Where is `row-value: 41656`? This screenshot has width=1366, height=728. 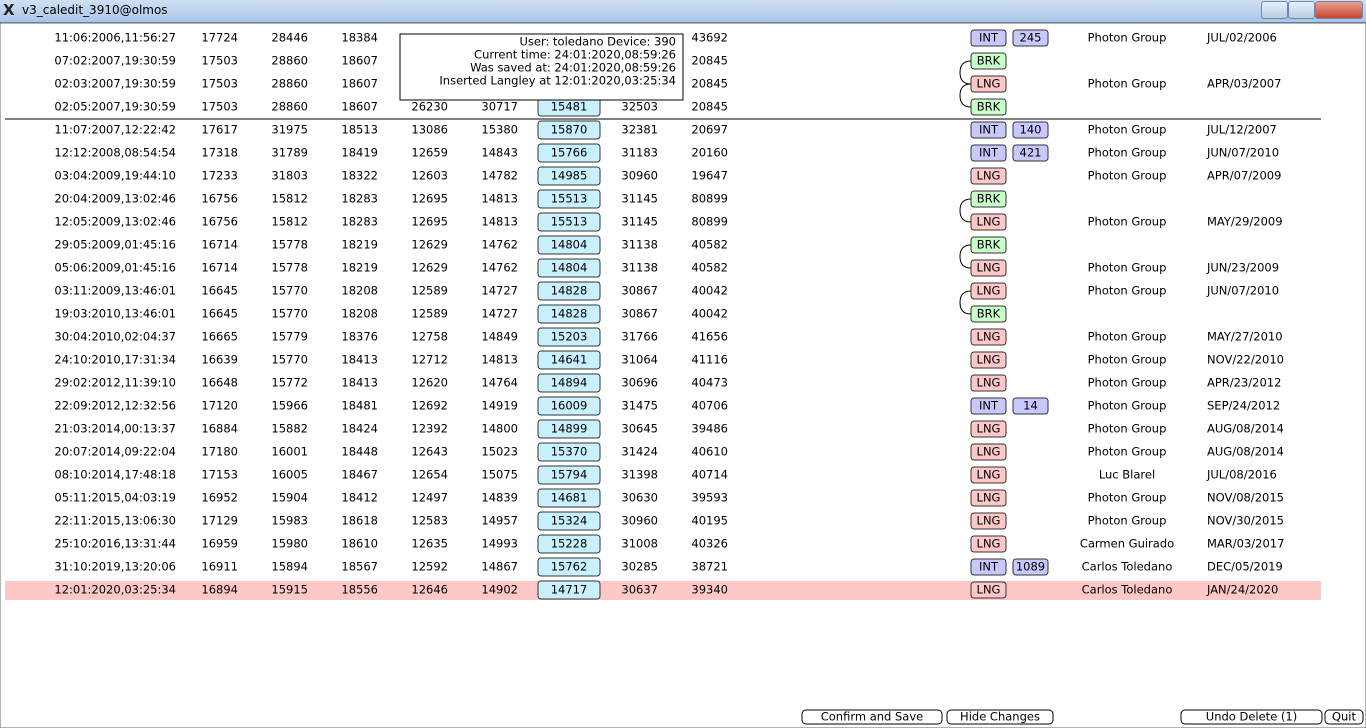 row-value: 41656 is located at coordinates (709, 337).